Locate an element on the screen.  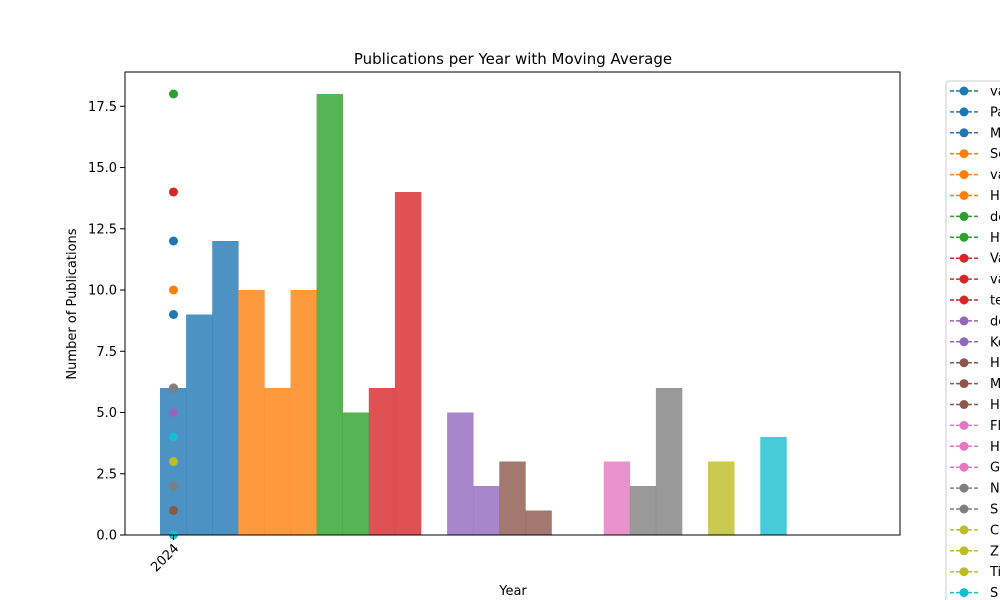
legend-label-12: Ko is located at coordinates (995, 342).